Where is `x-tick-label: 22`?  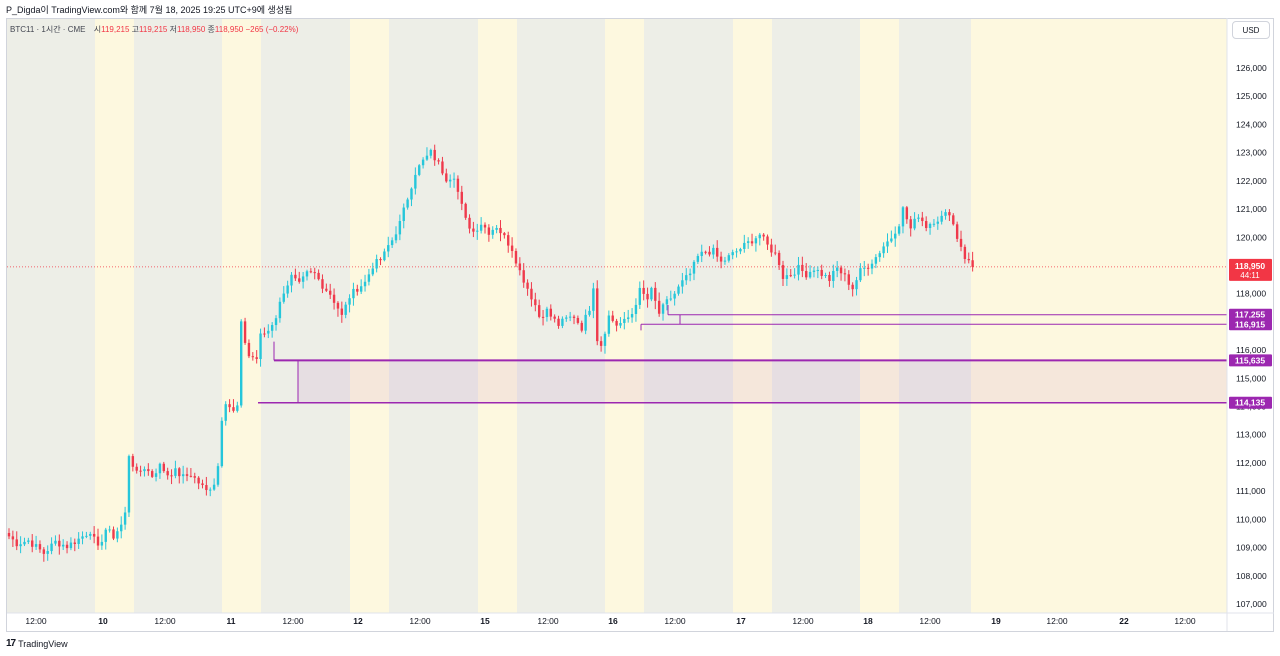 x-tick-label: 22 is located at coordinates (1124, 621).